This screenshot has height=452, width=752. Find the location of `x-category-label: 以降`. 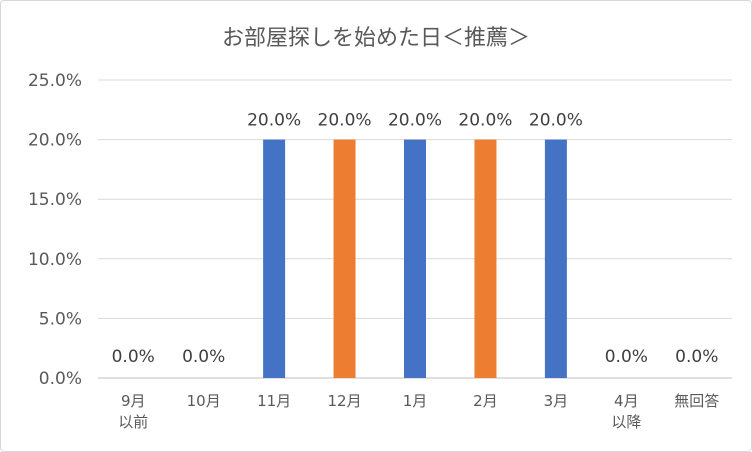

x-category-label: 以降 is located at coordinates (626, 422).